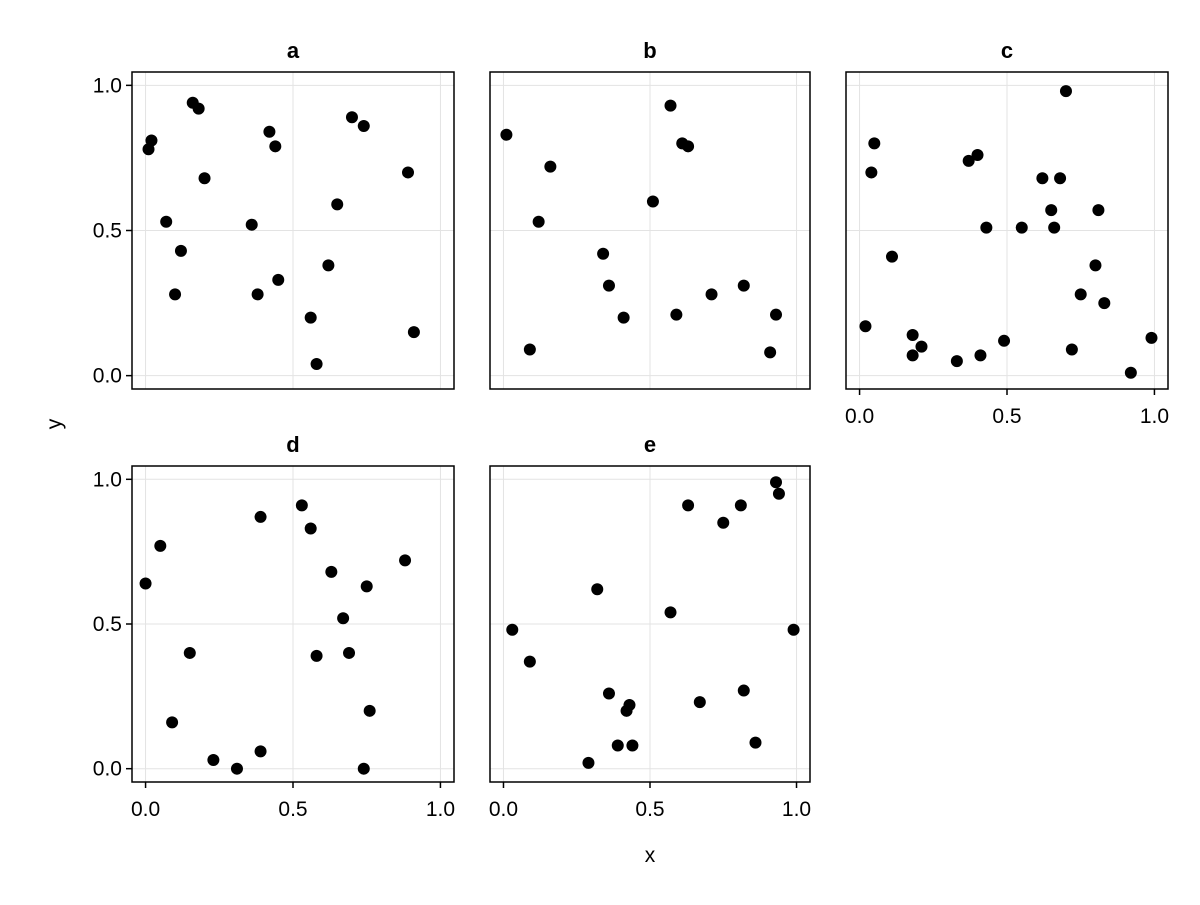 The image size is (1200, 905). What do you see at coordinates (1007, 50) in the screenshot?
I see `panel-title: c` at bounding box center [1007, 50].